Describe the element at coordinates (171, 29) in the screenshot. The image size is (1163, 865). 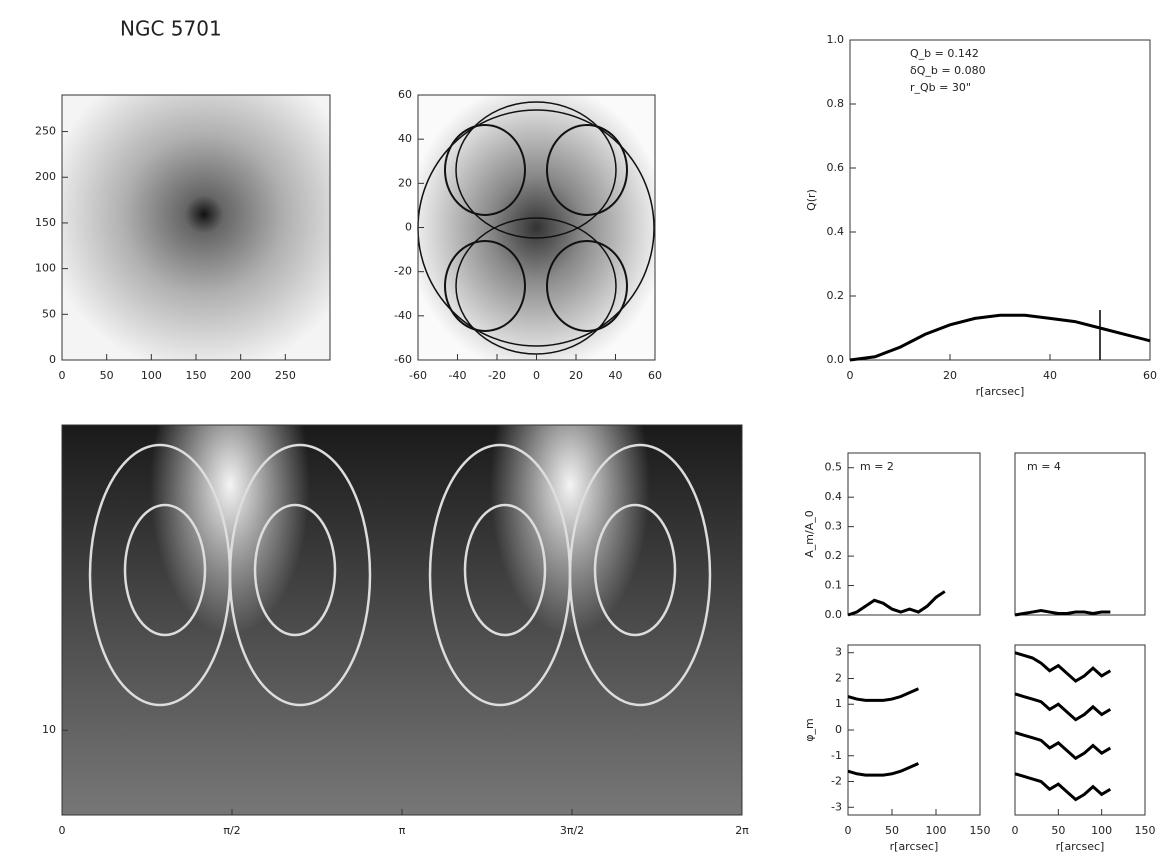
I see `figure-title: NGC 5701` at that location.